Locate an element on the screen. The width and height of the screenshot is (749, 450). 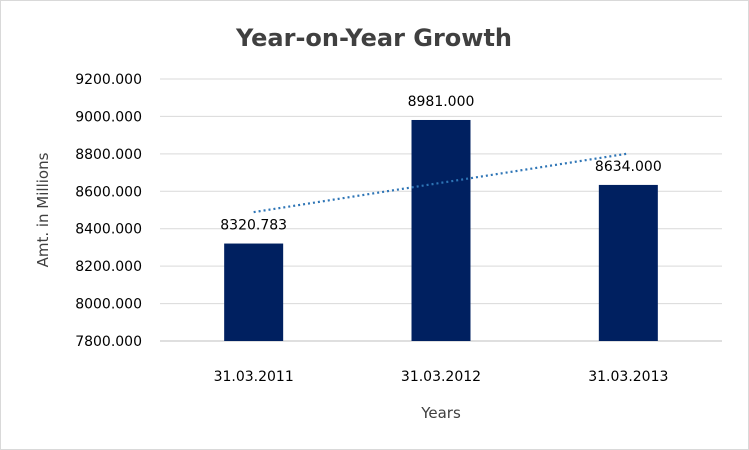
bar-31.03.2012 is located at coordinates (441, 230).